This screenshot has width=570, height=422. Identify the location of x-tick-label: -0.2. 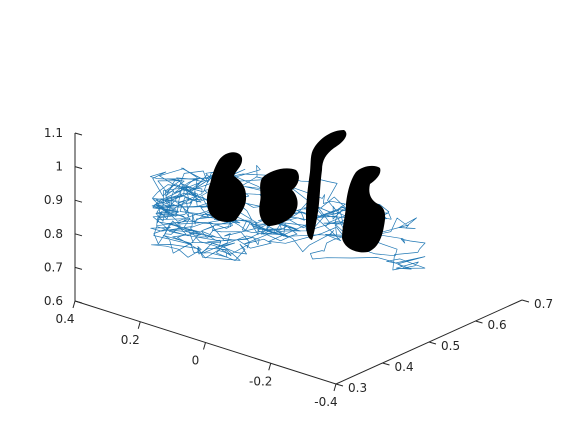
(260, 381).